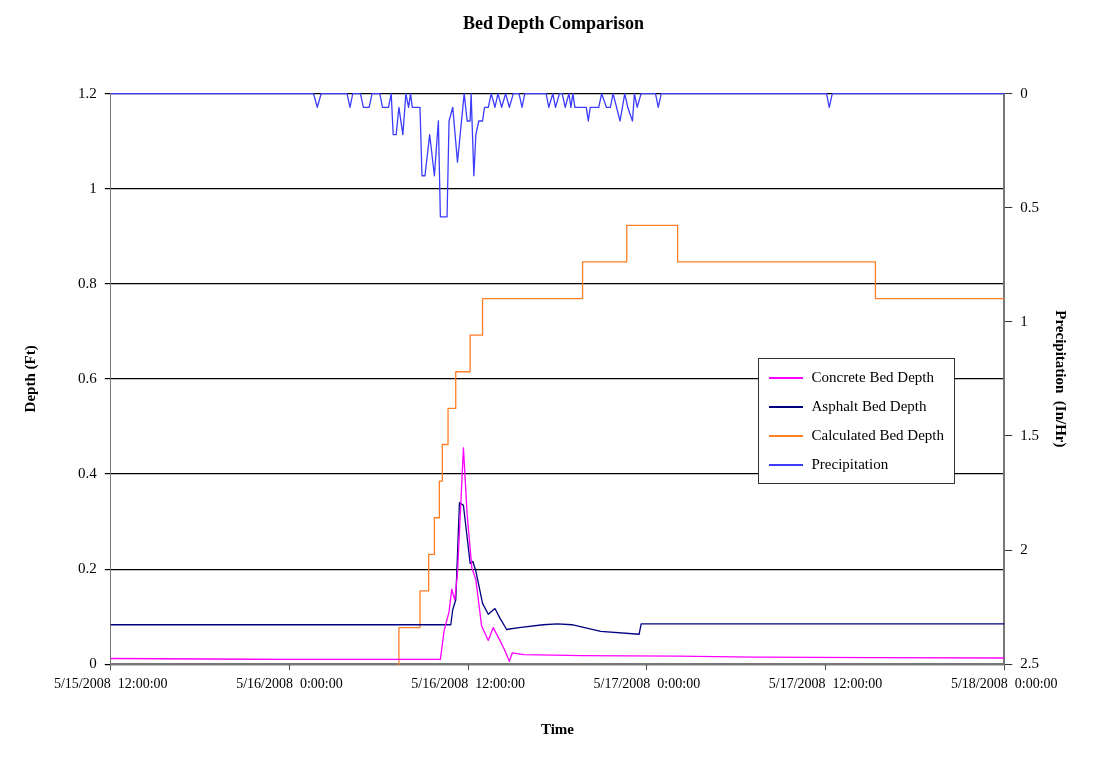 This screenshot has height=759, width=1113. What do you see at coordinates (872, 377) in the screenshot?
I see `legend-label: Concrete Bed Depth` at bounding box center [872, 377].